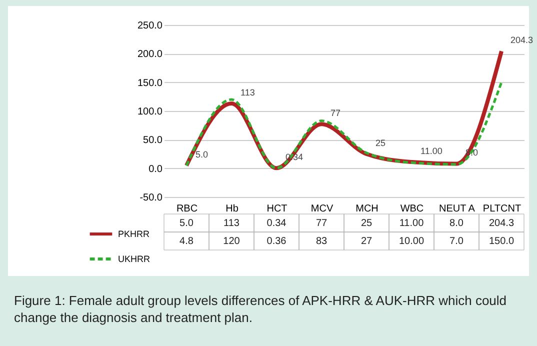 This screenshot has height=346, width=537. I want to click on x-tick-label: HCT, so click(277, 209).